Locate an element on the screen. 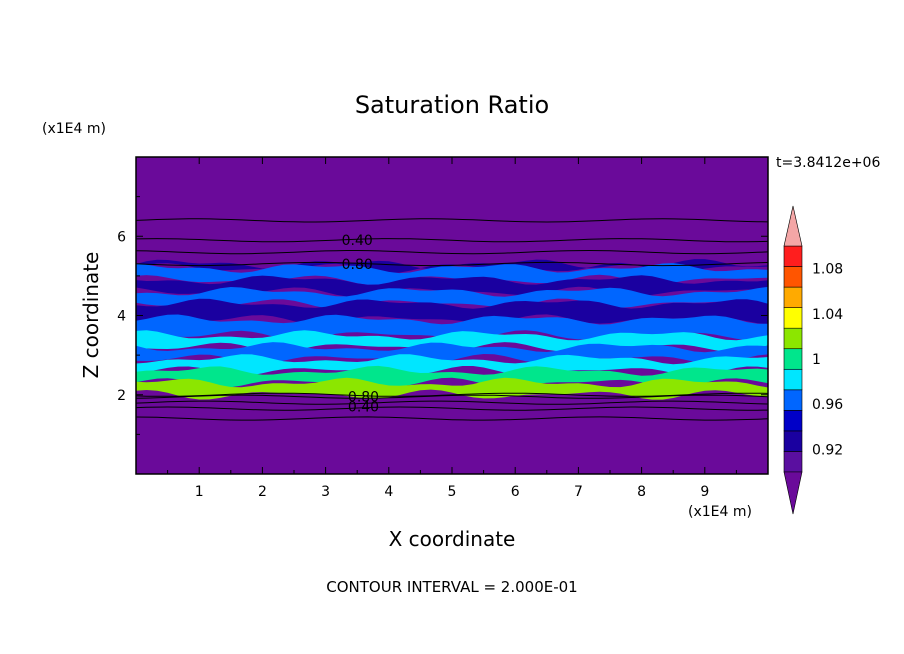  colorbar-over-triangle is located at coordinates (793, 226).